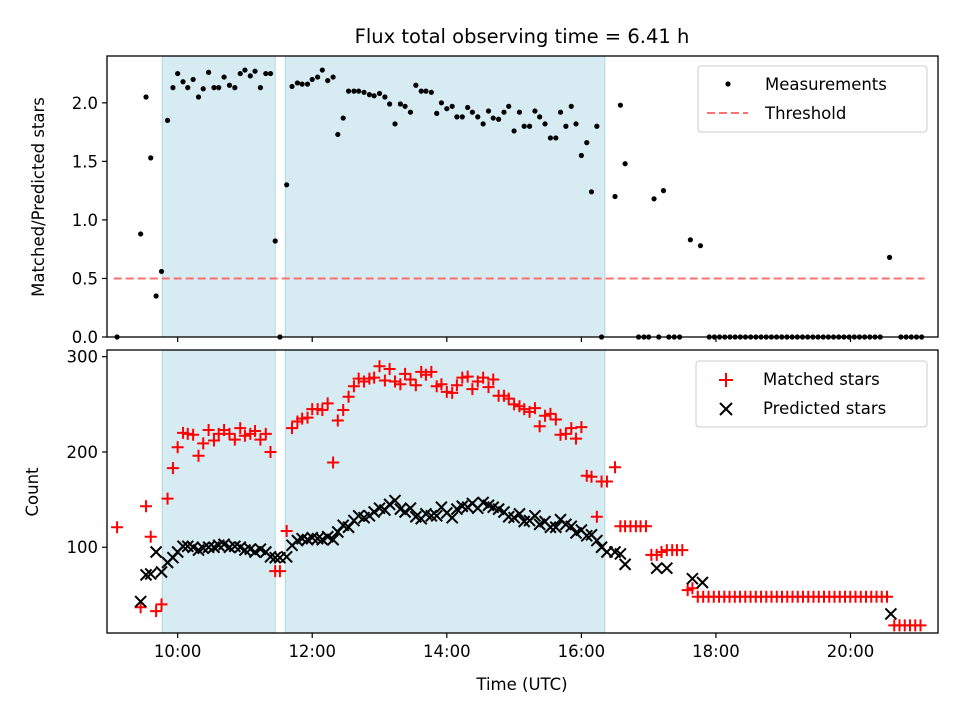 Image resolution: width=960 pixels, height=720 pixels. What do you see at coordinates (85, 161) in the screenshot?
I see `top-y-tick-label: 1.5` at bounding box center [85, 161].